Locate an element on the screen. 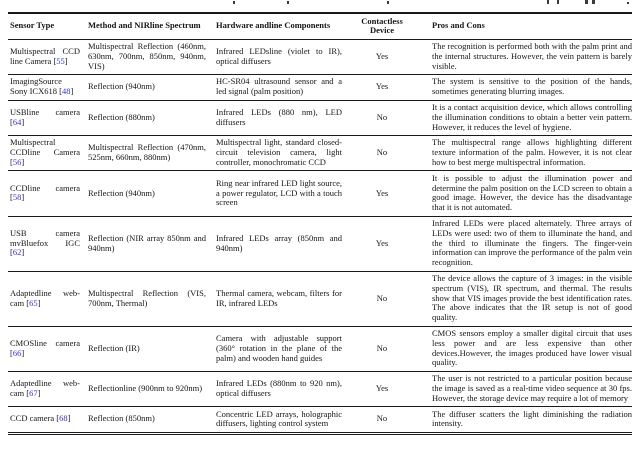 Image resolution: width=640 pixels, height=462 pixels. citation: [65] is located at coordinates (33, 303).